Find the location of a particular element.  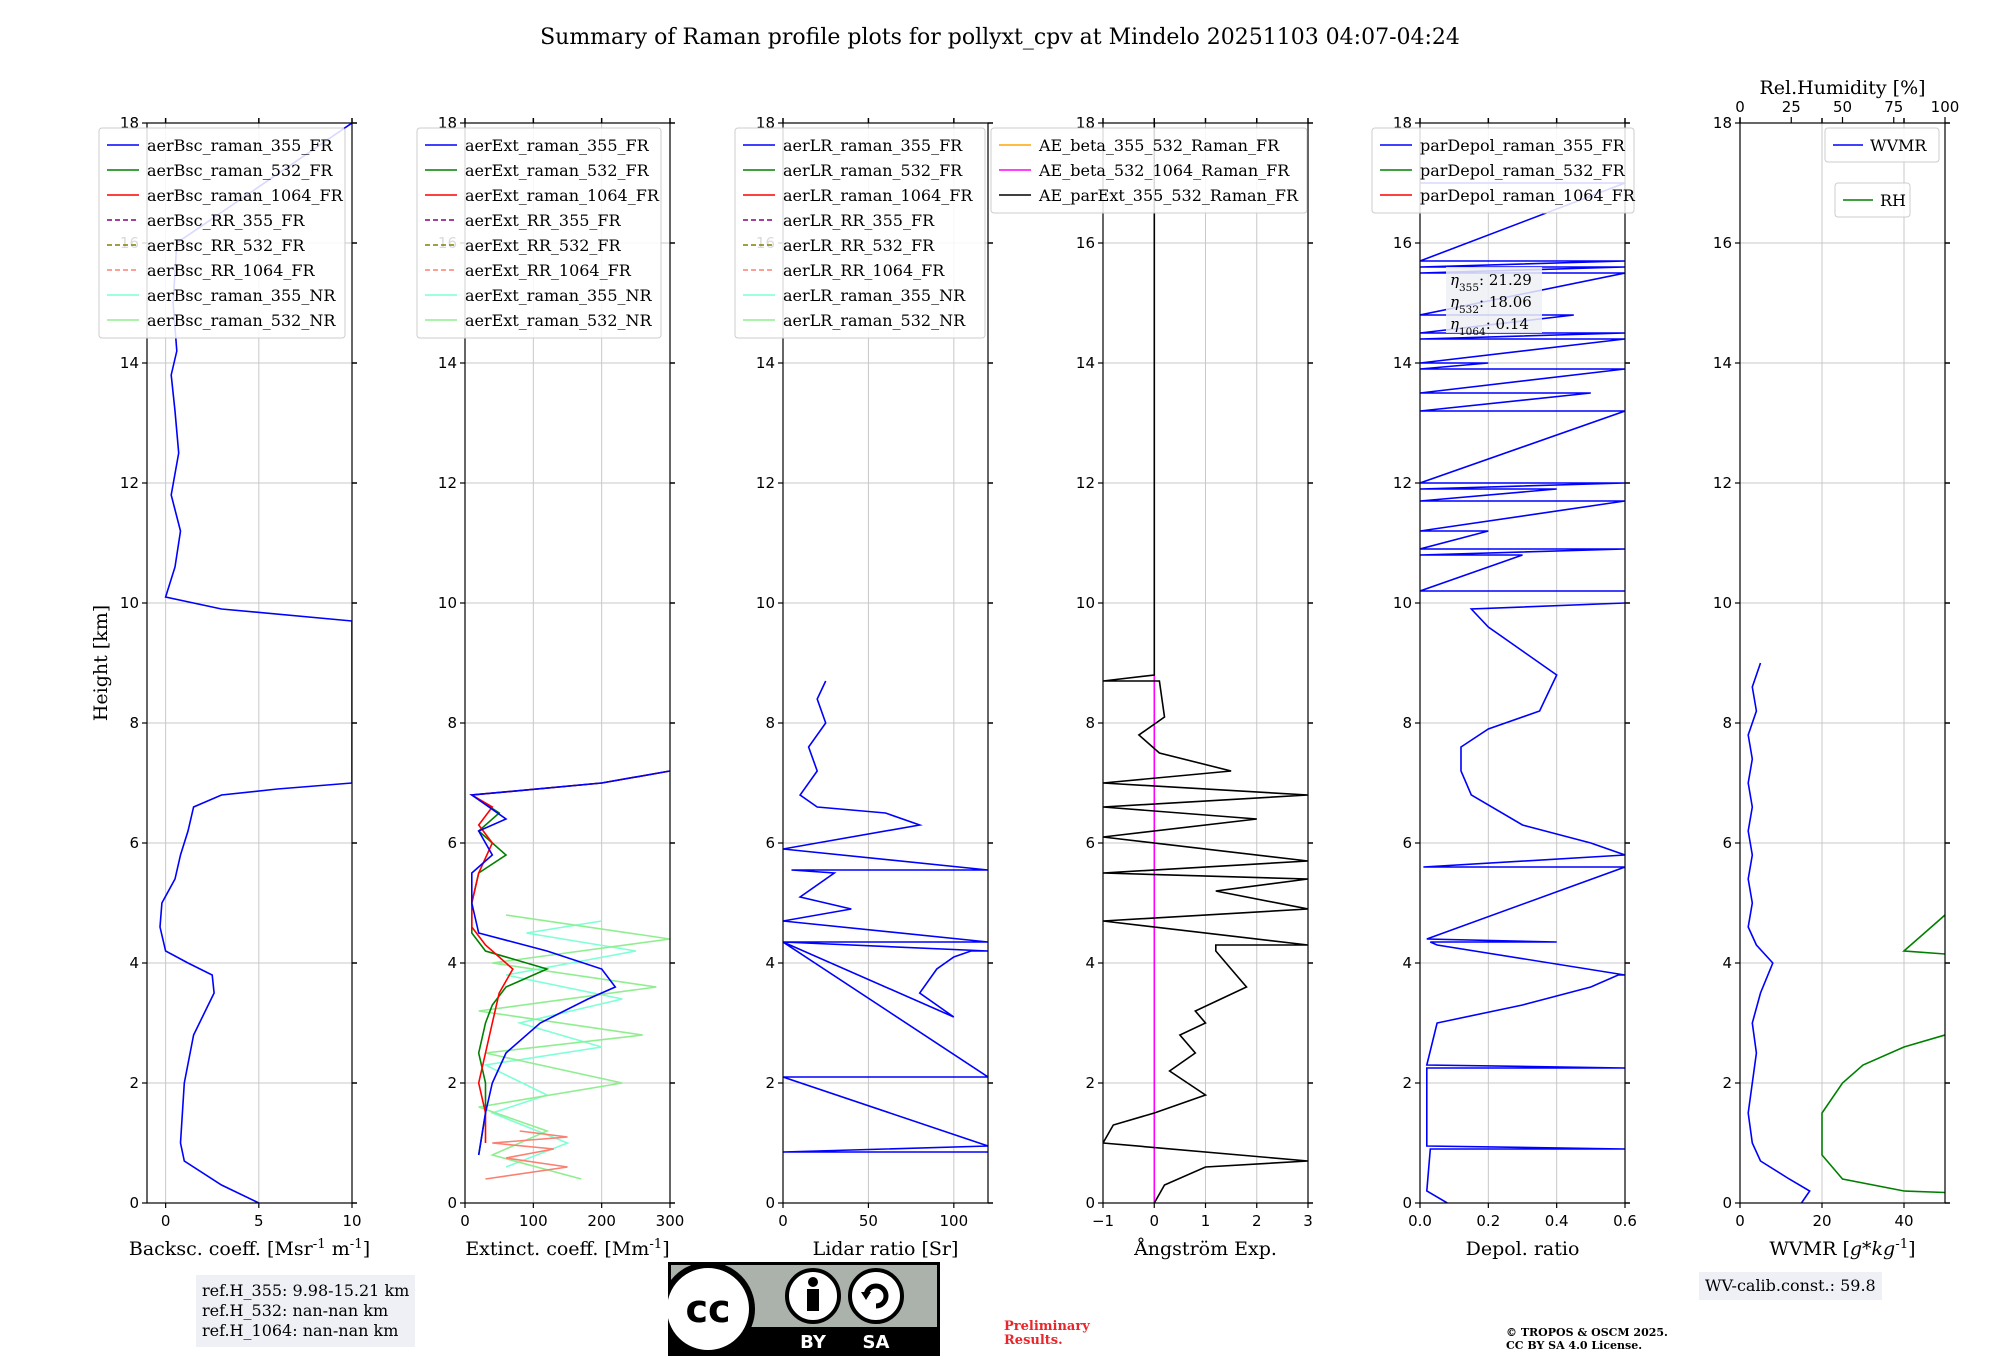

eta-value: η1064: 0.14 is located at coordinates (1489, 326).